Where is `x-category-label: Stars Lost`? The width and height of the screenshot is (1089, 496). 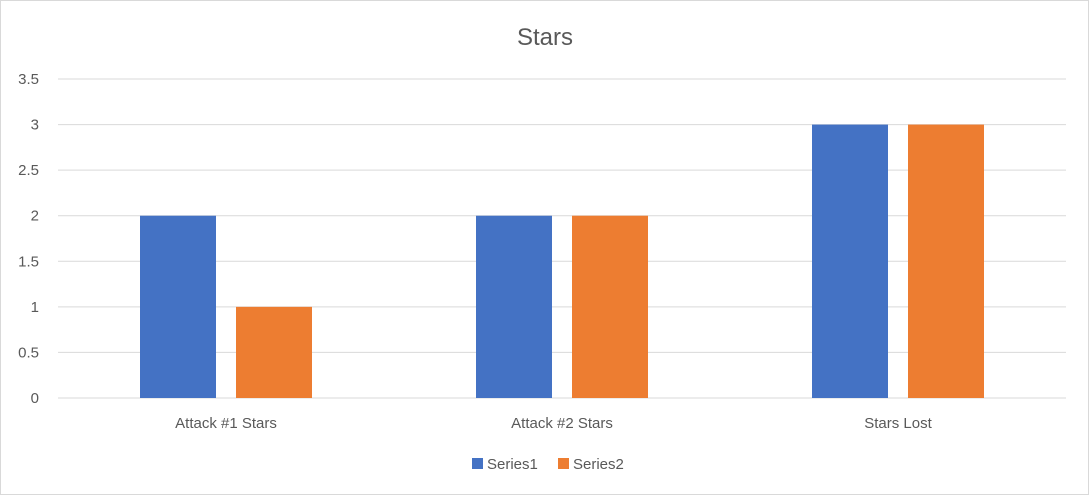
x-category-label: Stars Lost is located at coordinates (898, 423).